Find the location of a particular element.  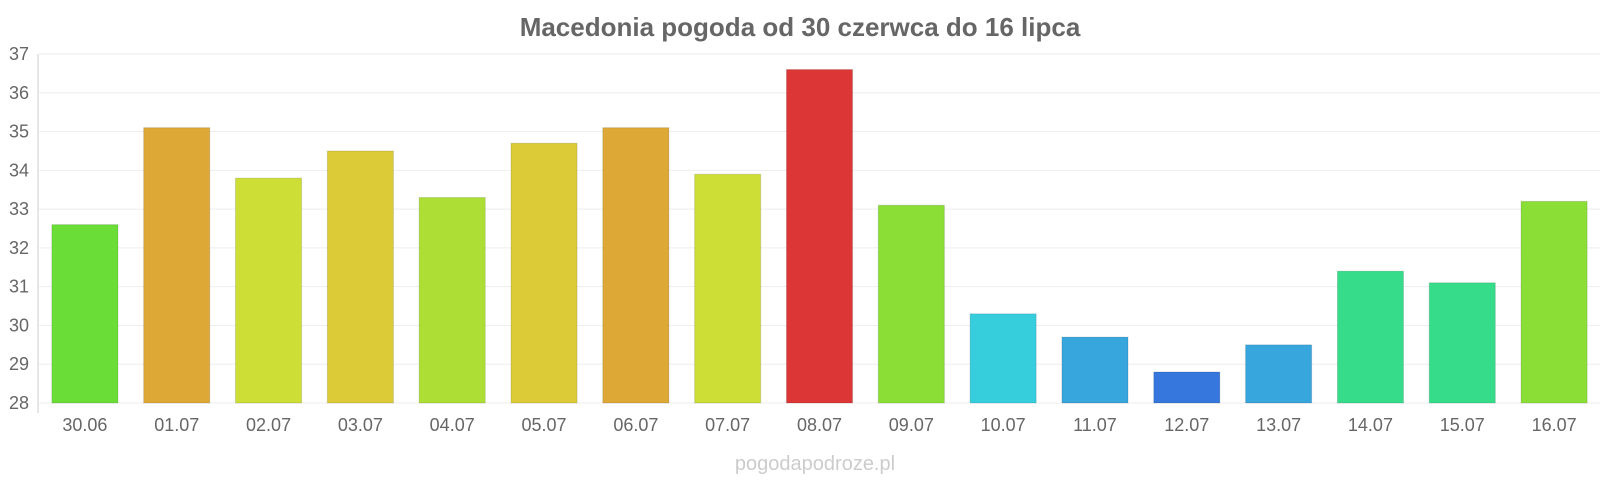

y-tick-label: 34 is located at coordinates (19, 170).